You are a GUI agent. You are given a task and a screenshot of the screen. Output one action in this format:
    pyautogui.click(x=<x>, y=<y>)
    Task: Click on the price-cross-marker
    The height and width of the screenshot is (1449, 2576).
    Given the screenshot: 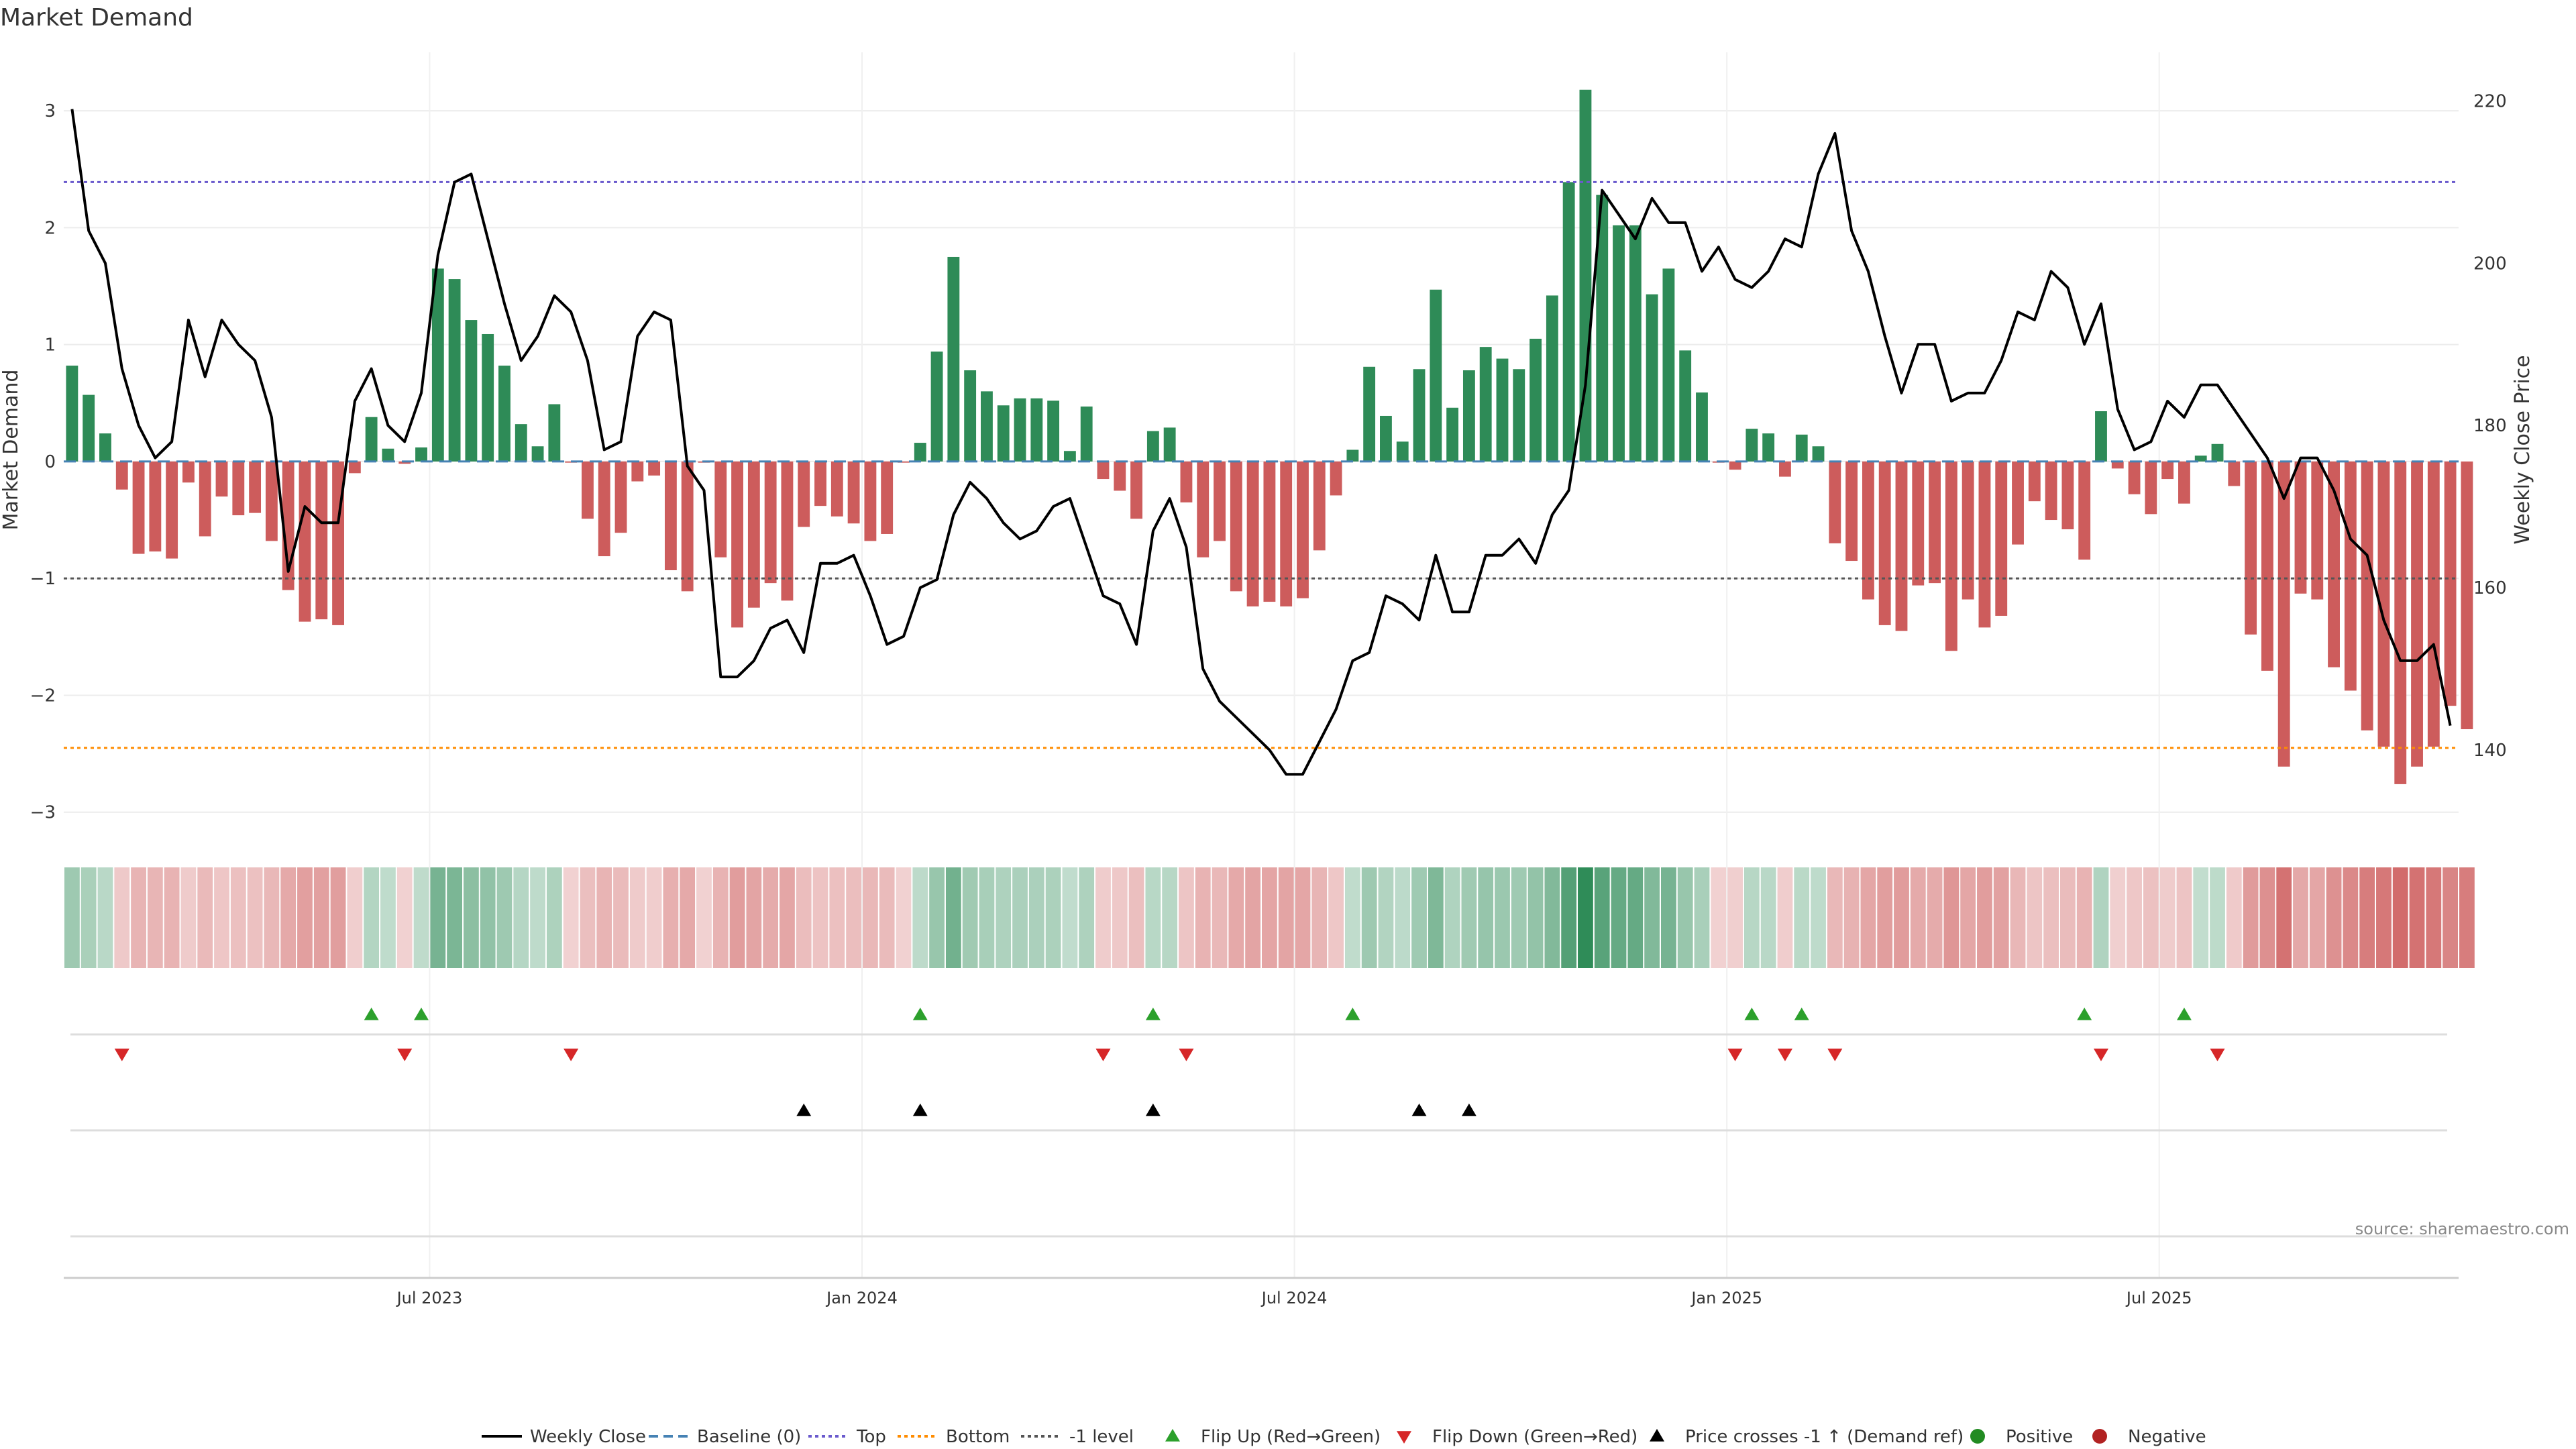 What is the action you would take?
    pyautogui.click(x=920, y=1110)
    